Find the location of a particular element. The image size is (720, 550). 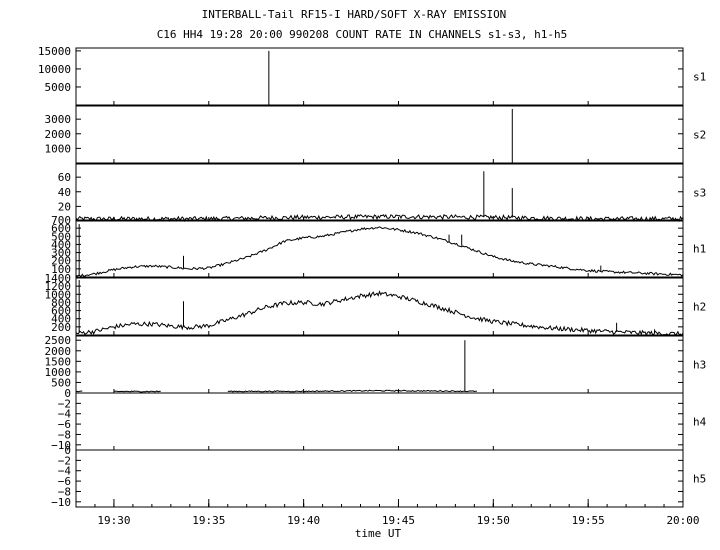

y-tick-label: 15000 is located at coordinates (54, 51).